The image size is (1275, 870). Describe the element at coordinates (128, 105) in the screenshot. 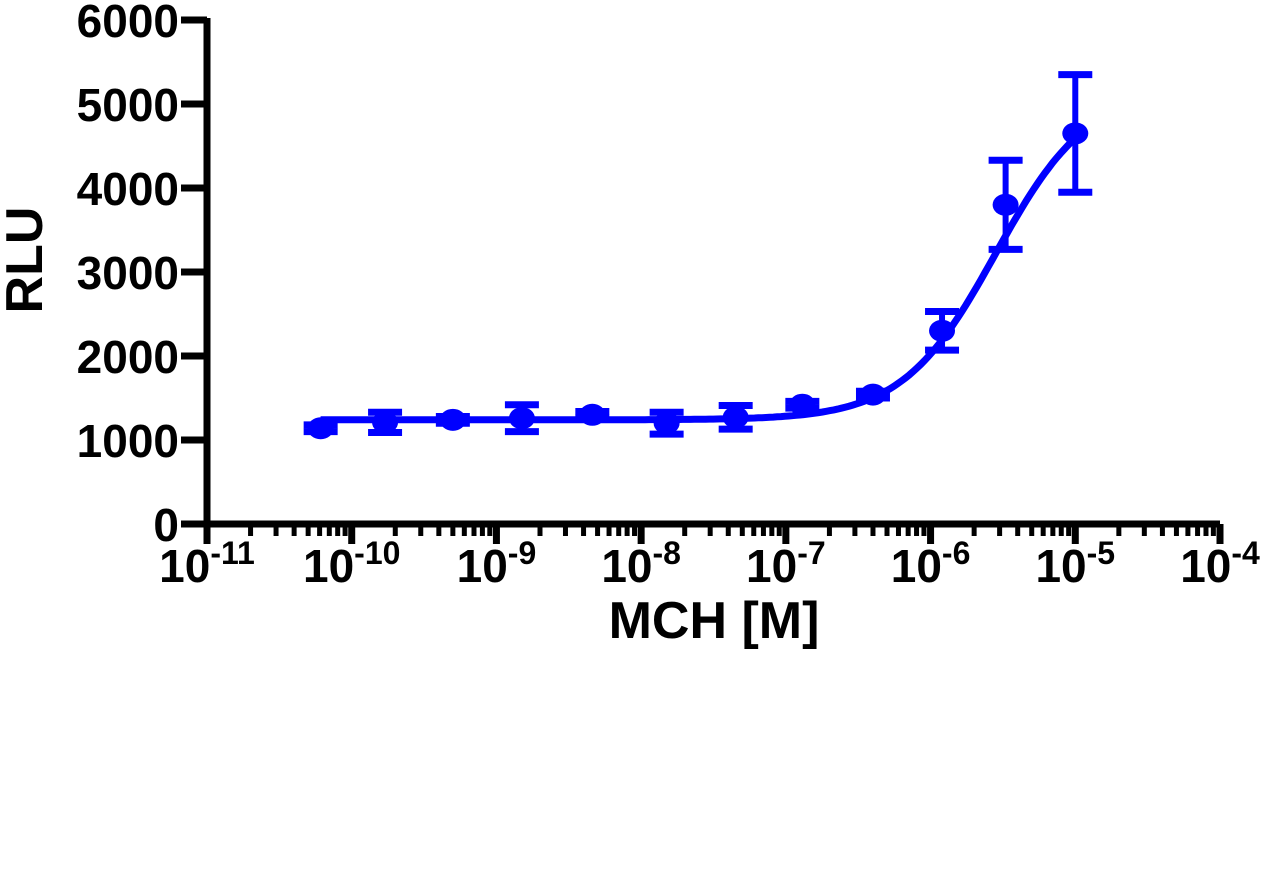

I see `y-tick-label: 5000` at that location.